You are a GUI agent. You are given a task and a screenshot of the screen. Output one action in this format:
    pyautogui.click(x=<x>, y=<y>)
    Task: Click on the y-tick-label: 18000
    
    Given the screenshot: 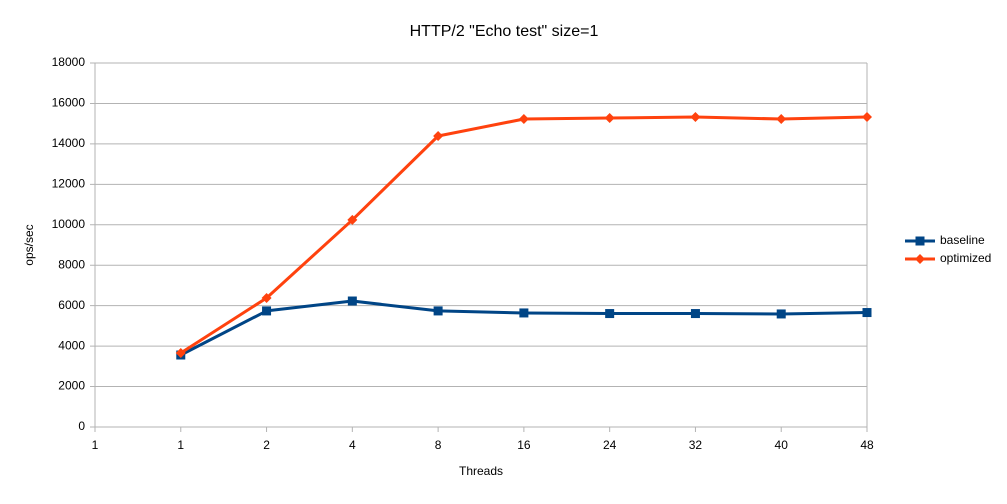 What is the action you would take?
    pyautogui.click(x=69, y=62)
    